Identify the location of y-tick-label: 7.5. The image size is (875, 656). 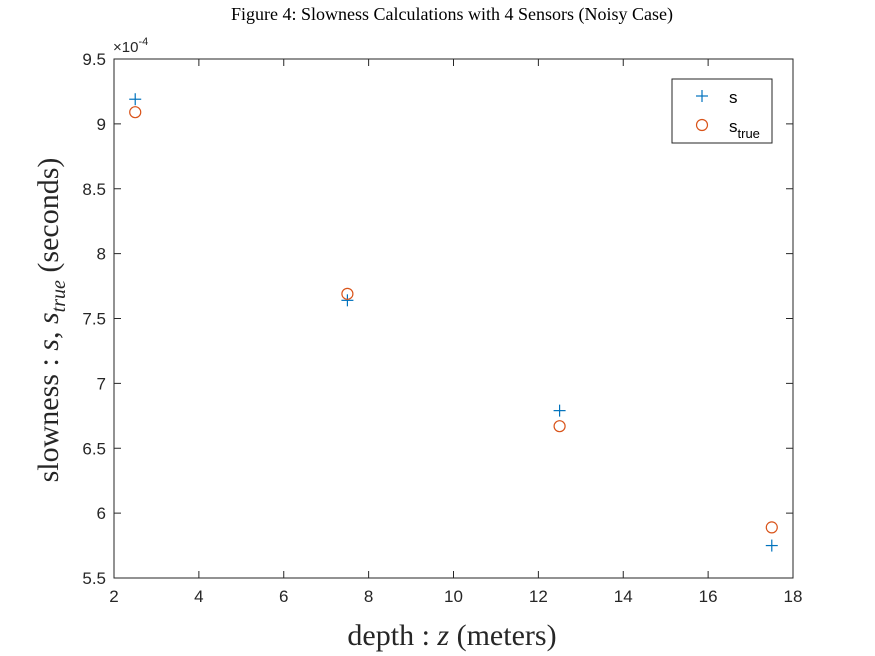
(94, 319).